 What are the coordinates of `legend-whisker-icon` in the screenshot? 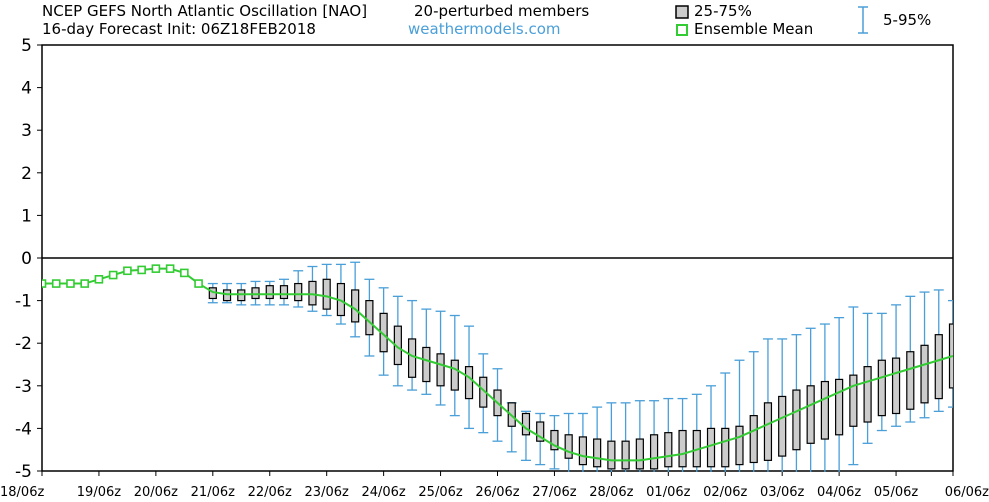 It's located at (863, 20).